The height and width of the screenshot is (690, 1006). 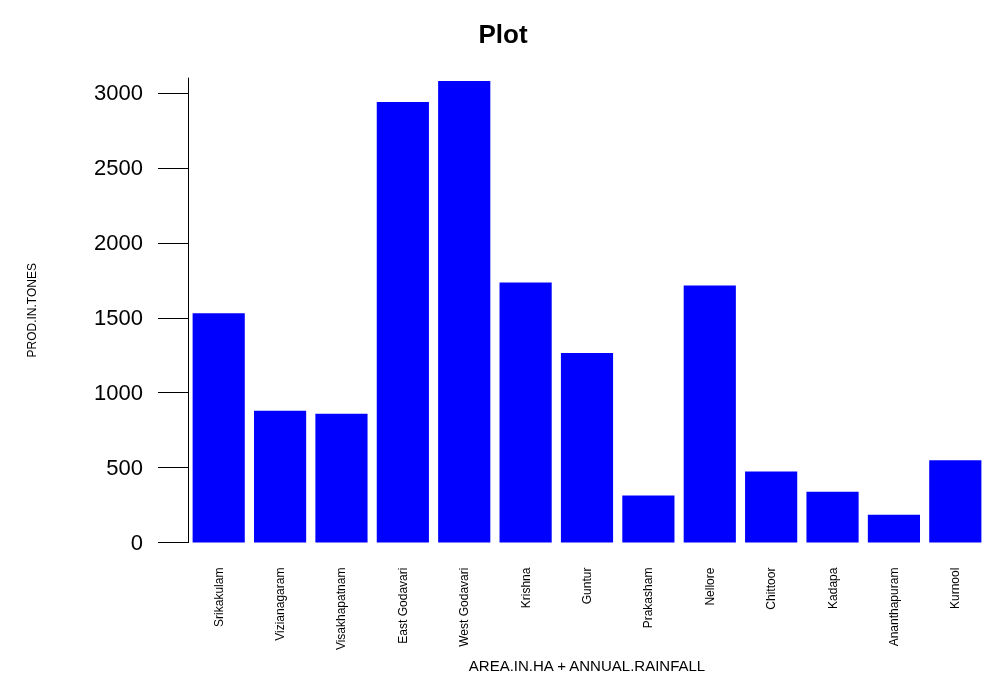 I want to click on x-tick-label: Kadapa, so click(x=832, y=588).